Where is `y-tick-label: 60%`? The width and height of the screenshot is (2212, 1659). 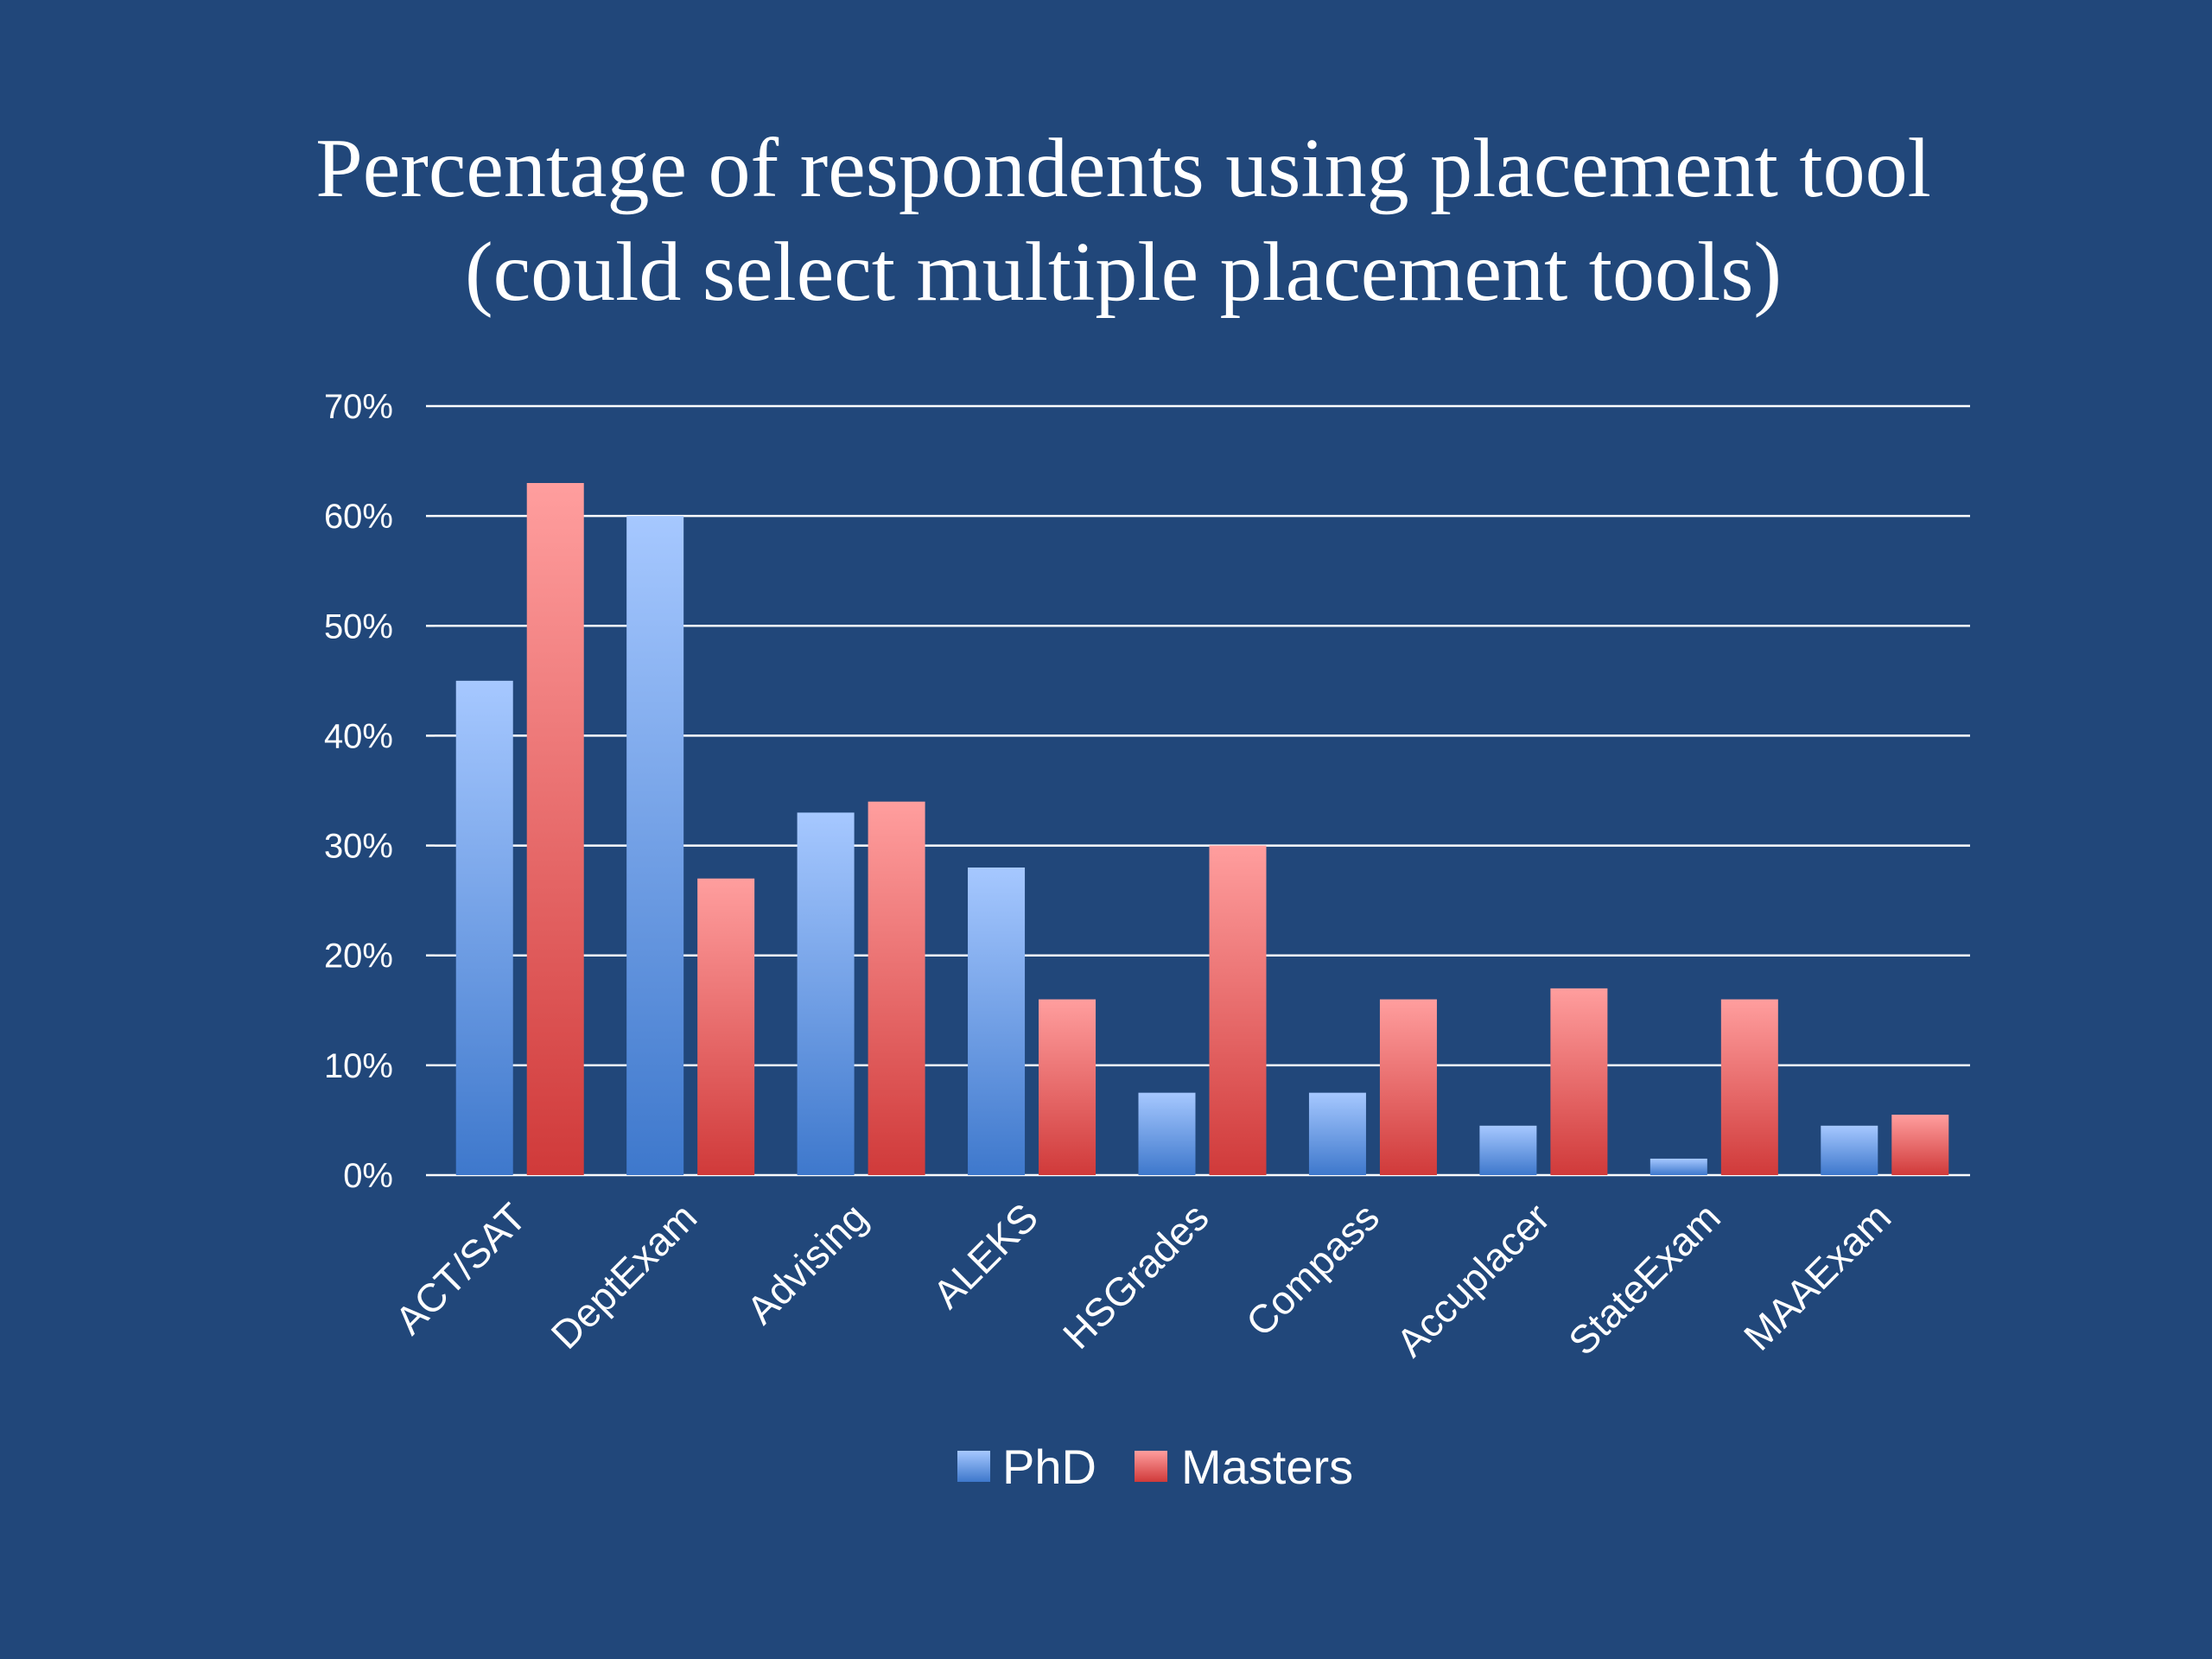
y-tick-label: 60% is located at coordinates (358, 517).